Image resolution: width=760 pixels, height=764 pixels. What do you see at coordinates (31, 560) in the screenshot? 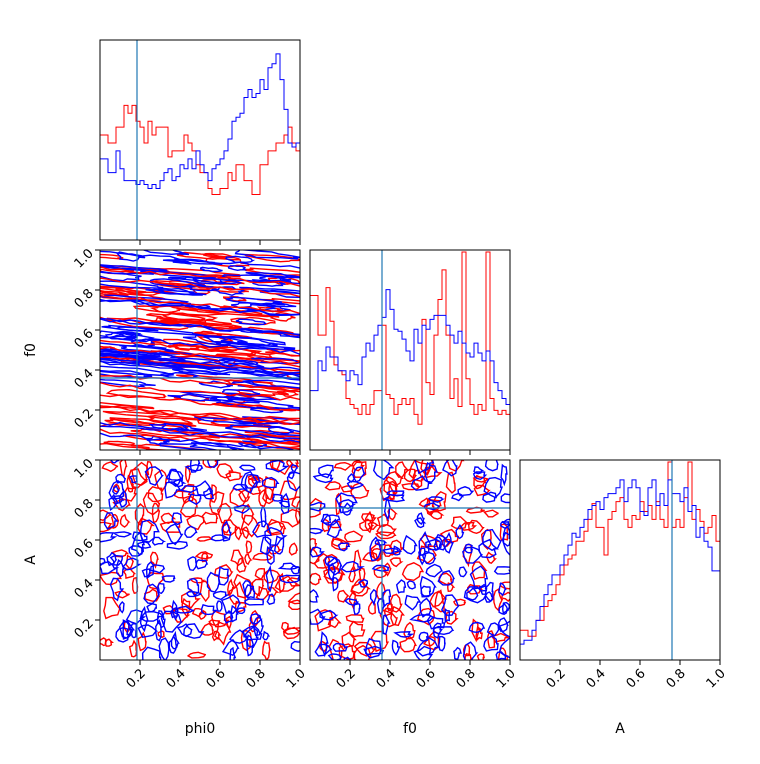
I see `y-axis-label-A: A` at bounding box center [31, 560].